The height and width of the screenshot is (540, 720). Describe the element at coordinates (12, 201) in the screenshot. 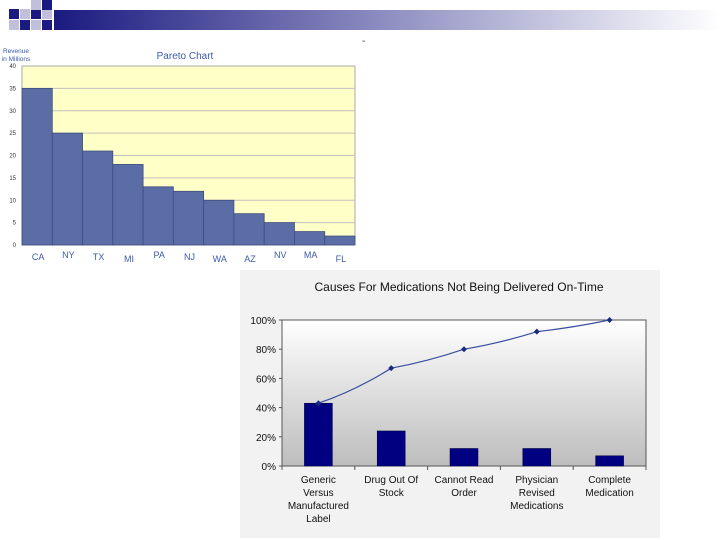

I see `y-tick-label: 10` at that location.